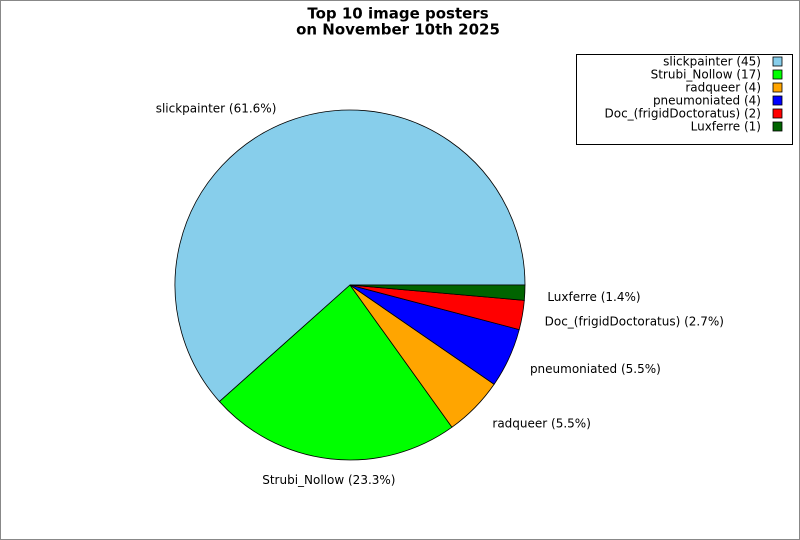 The width and height of the screenshot is (800, 540). What do you see at coordinates (397, 14) in the screenshot?
I see `chart-title: Top 10 image posters` at bounding box center [397, 14].